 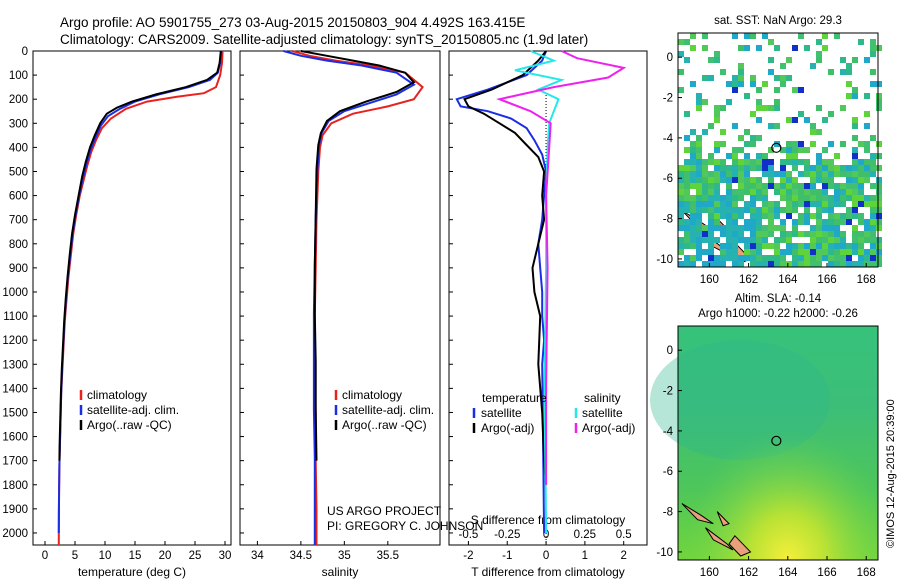 What do you see at coordinates (301, 556) in the screenshot?
I see `x-tick-label: 34.5` at bounding box center [301, 556].